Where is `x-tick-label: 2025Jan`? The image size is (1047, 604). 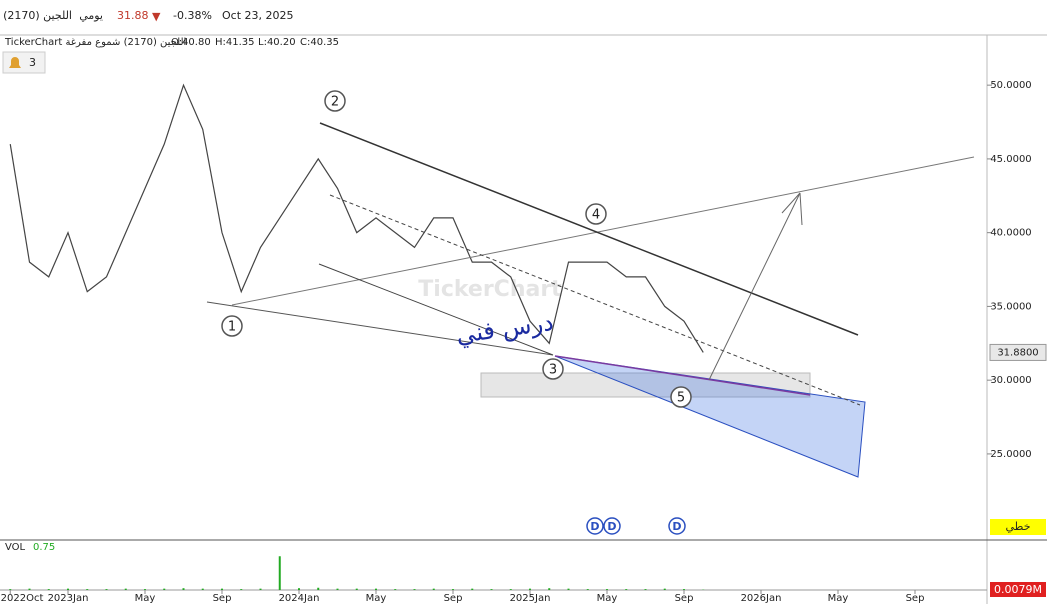 x-tick-label: 2025Jan is located at coordinates (530, 598).